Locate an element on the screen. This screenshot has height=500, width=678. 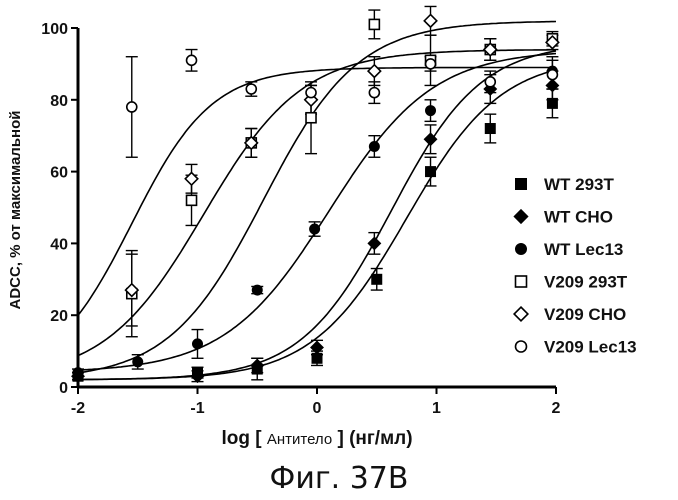
legend-label: WT 293T is located at coordinates (579, 184).